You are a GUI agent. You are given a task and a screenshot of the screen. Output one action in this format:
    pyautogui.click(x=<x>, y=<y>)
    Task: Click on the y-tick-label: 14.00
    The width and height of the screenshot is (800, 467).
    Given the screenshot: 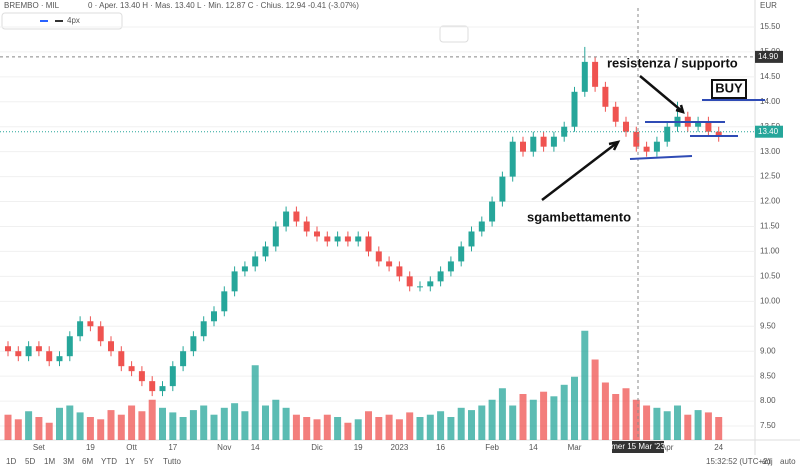 What is the action you would take?
    pyautogui.click(x=770, y=101)
    